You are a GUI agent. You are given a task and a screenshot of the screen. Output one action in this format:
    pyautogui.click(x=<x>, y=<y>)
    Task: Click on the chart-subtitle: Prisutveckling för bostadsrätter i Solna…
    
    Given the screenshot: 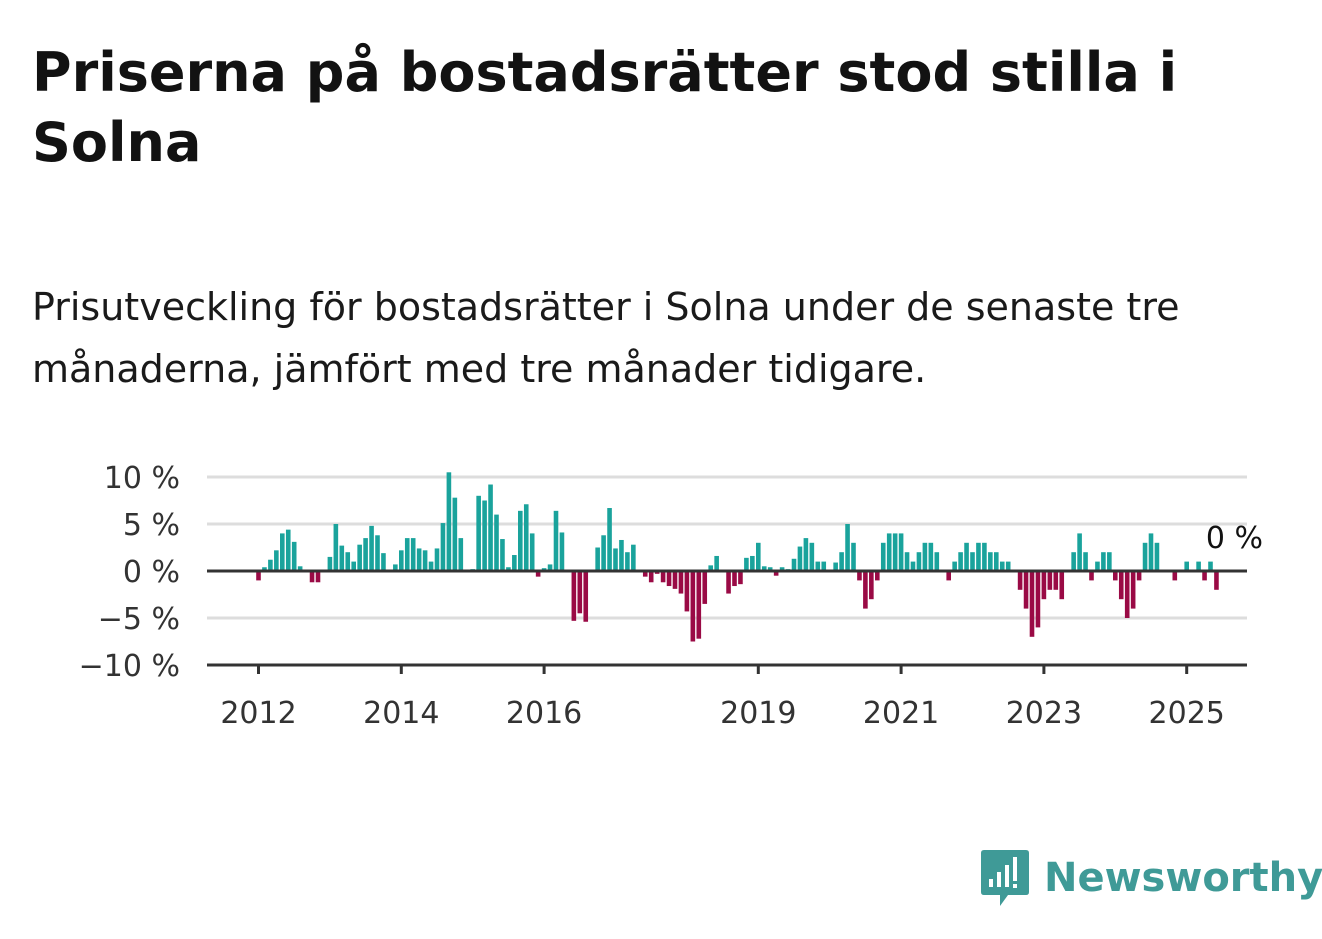 What is the action you would take?
    pyautogui.click(x=606, y=338)
    